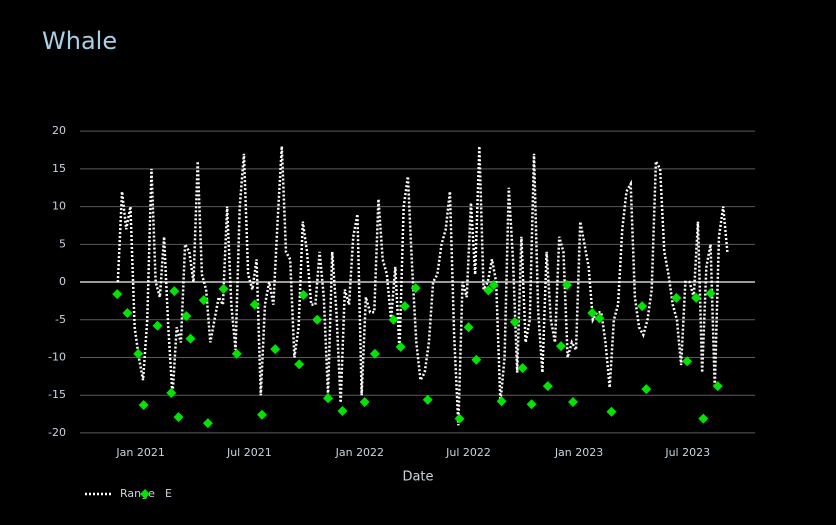  What do you see at coordinates (145, 494) in the screenshot?
I see `legend-swatch` at bounding box center [145, 494].